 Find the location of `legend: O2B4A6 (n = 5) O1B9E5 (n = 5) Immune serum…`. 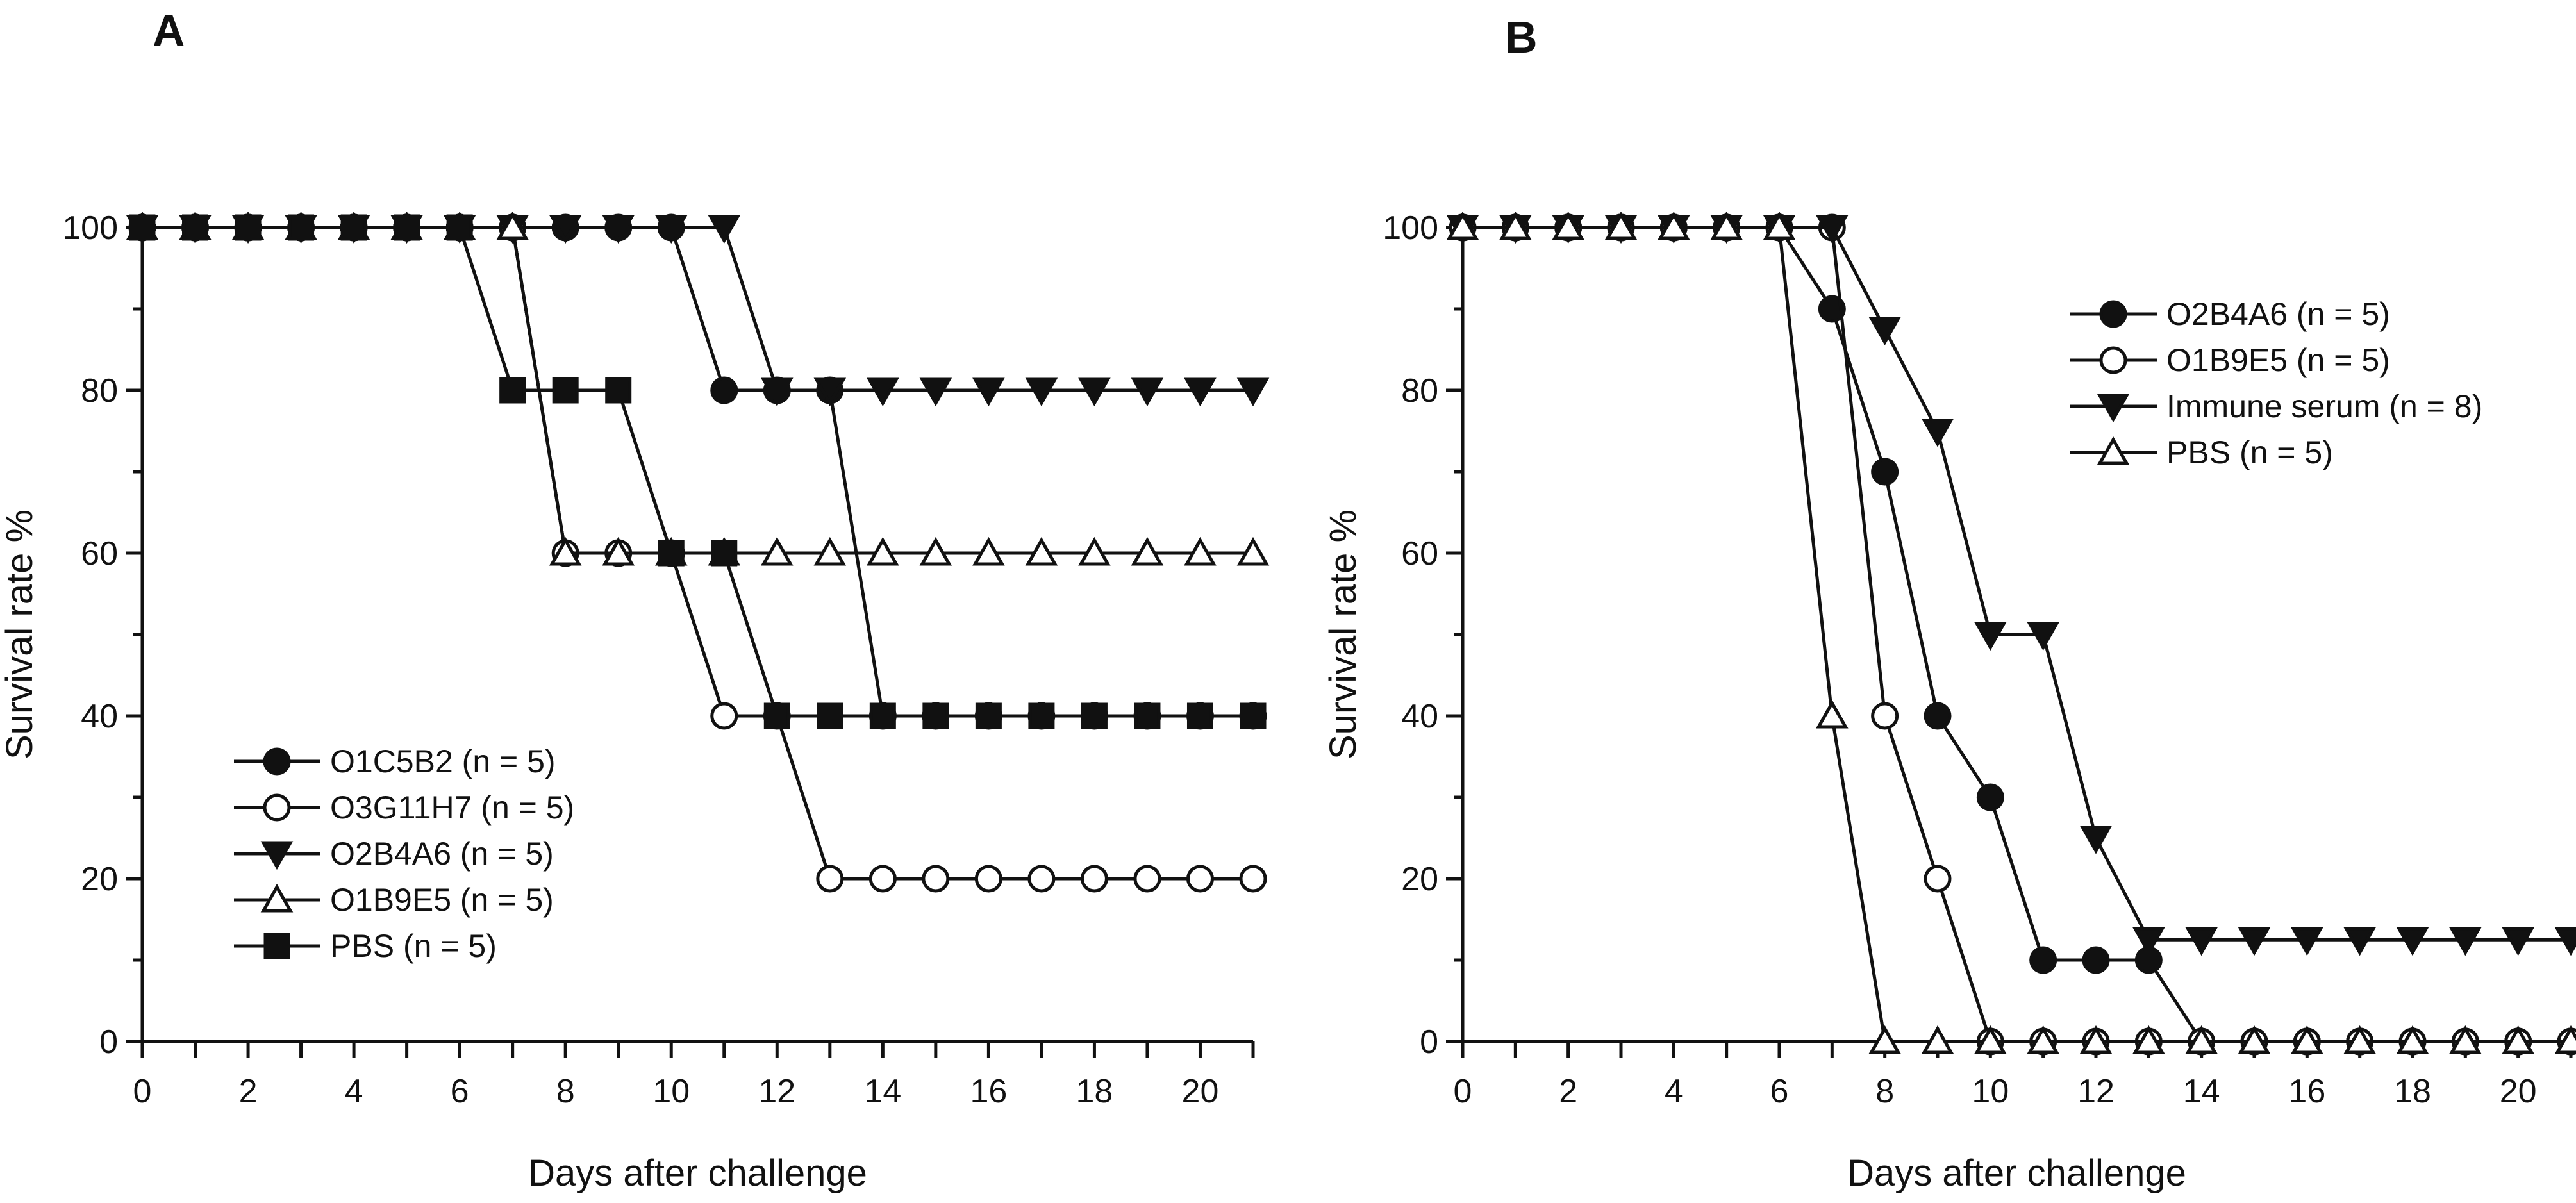

legend: O2B4A6 (n = 5) O1B9E5 (n = 5) Immune serum… is located at coordinates (2276, 383).